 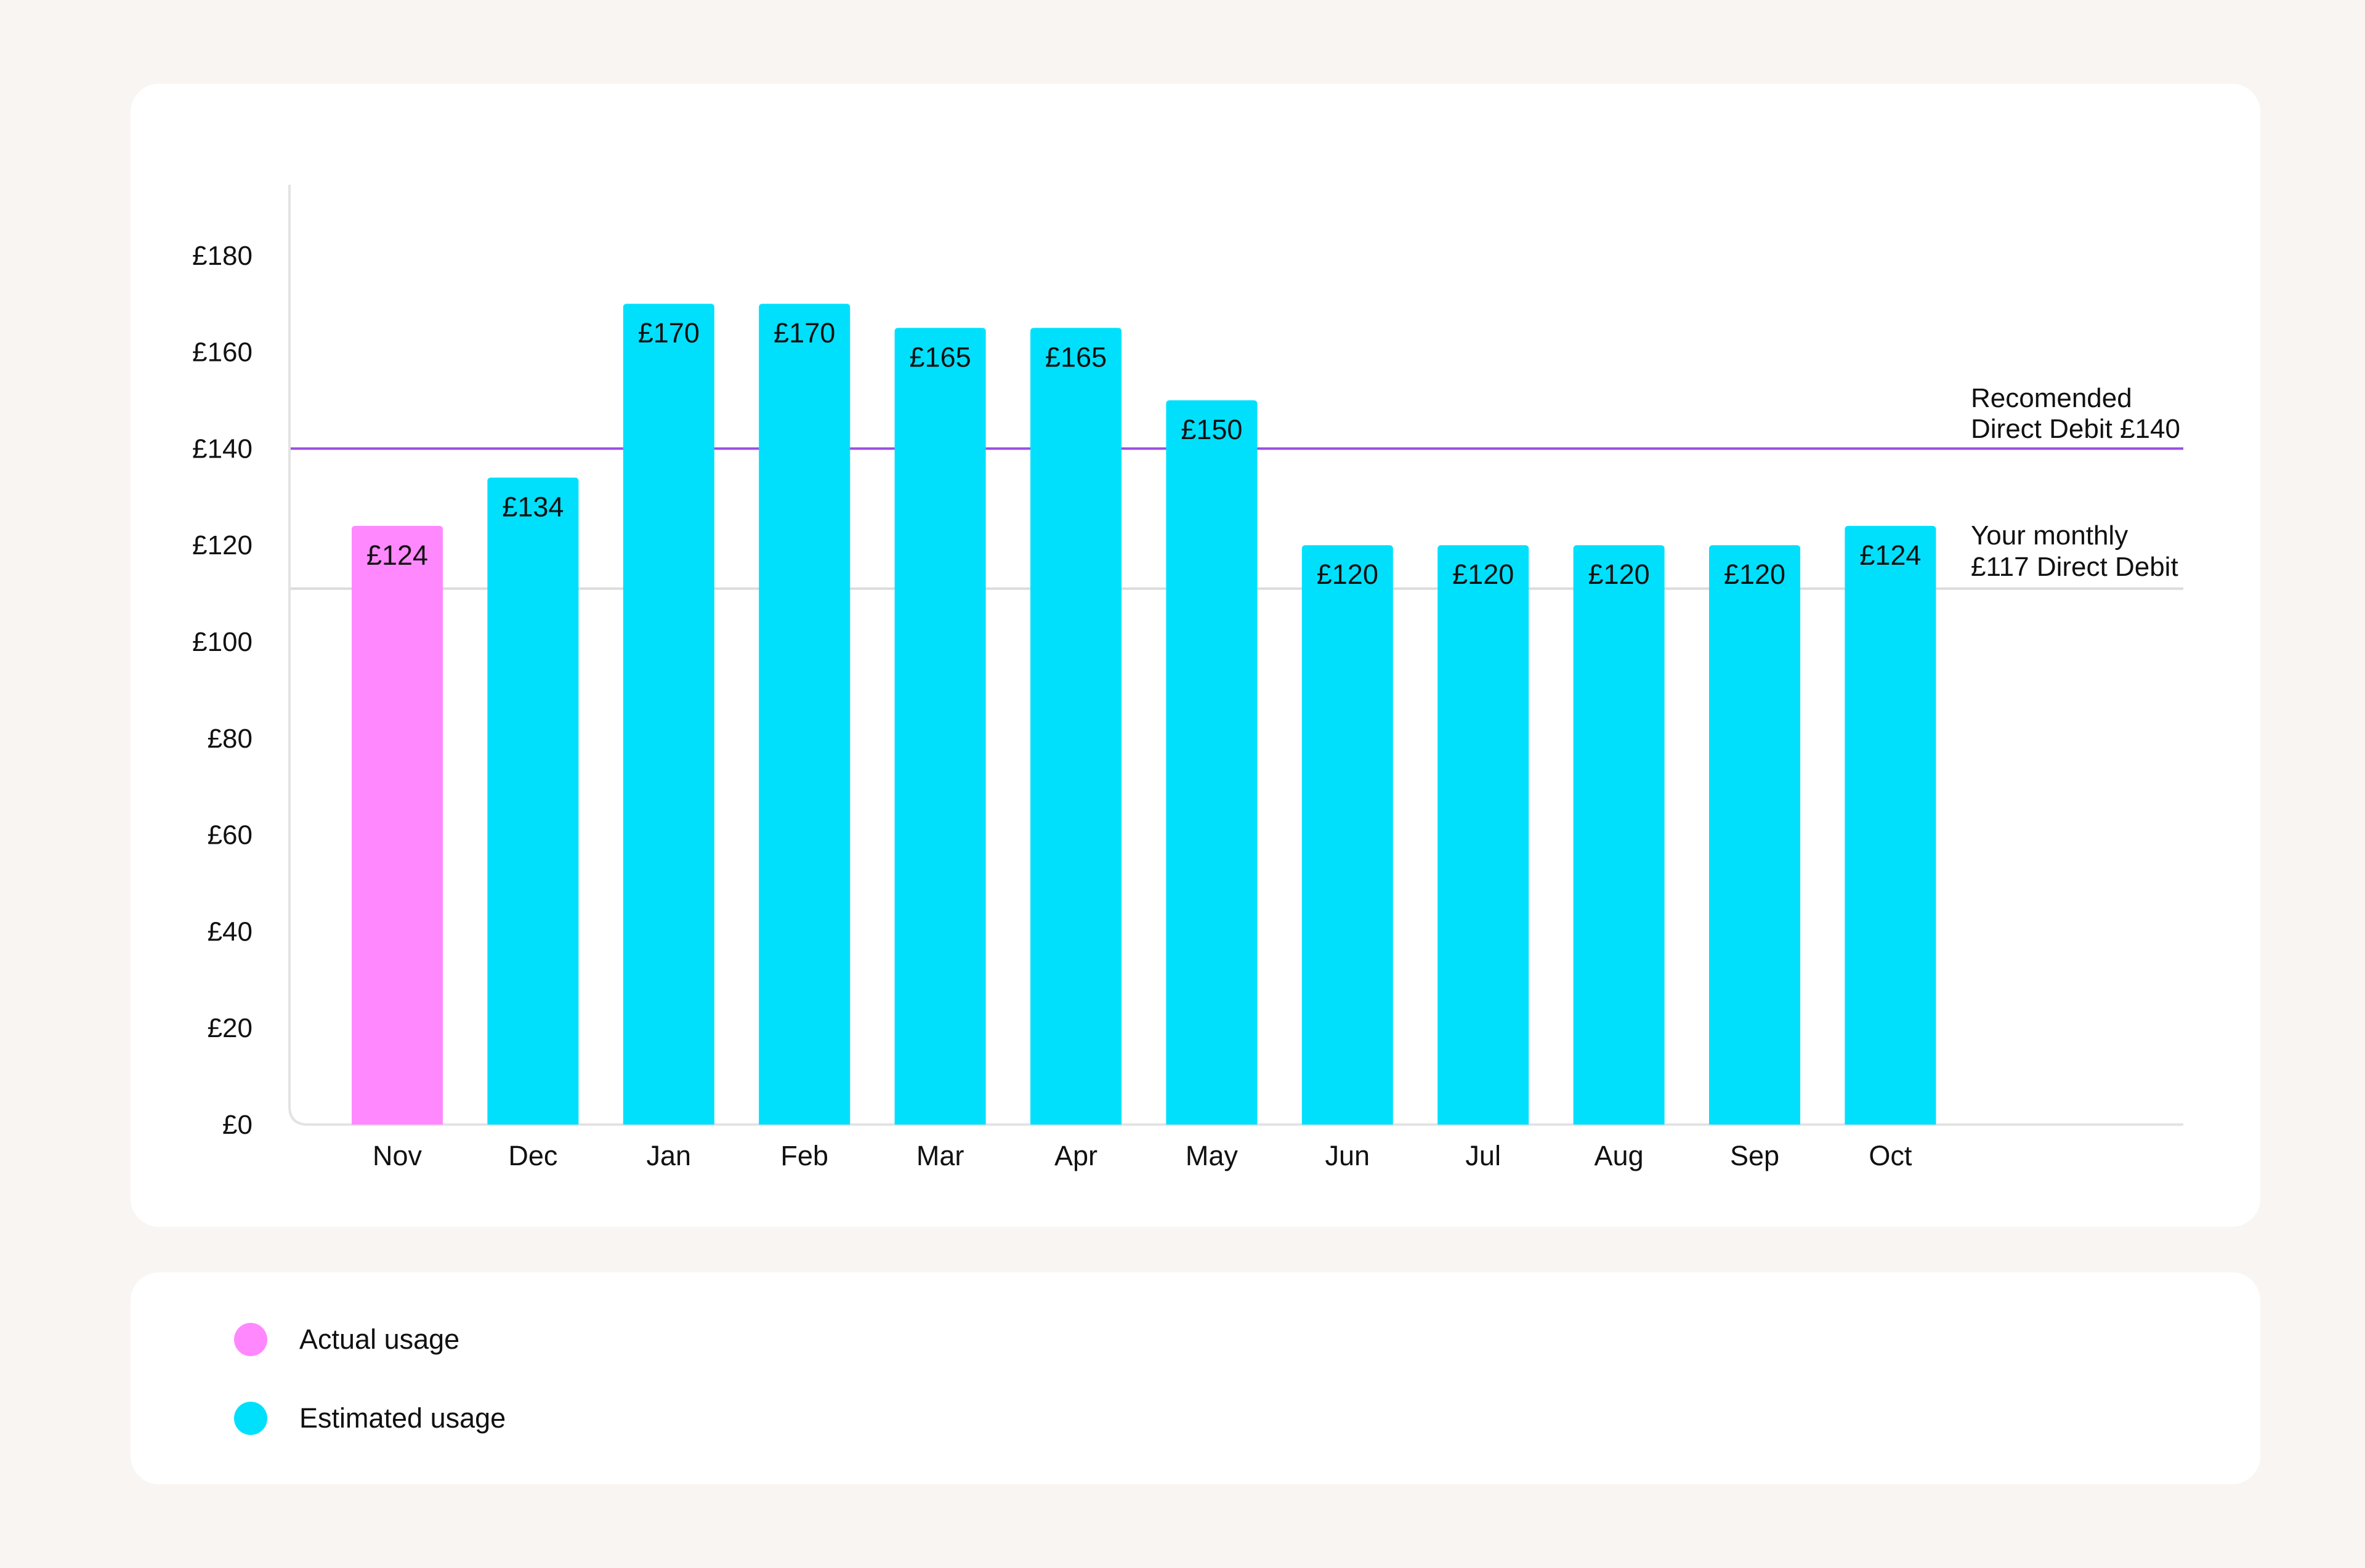 What do you see at coordinates (532, 1156) in the screenshot?
I see `x-tick-label-dec: Dec` at bounding box center [532, 1156].